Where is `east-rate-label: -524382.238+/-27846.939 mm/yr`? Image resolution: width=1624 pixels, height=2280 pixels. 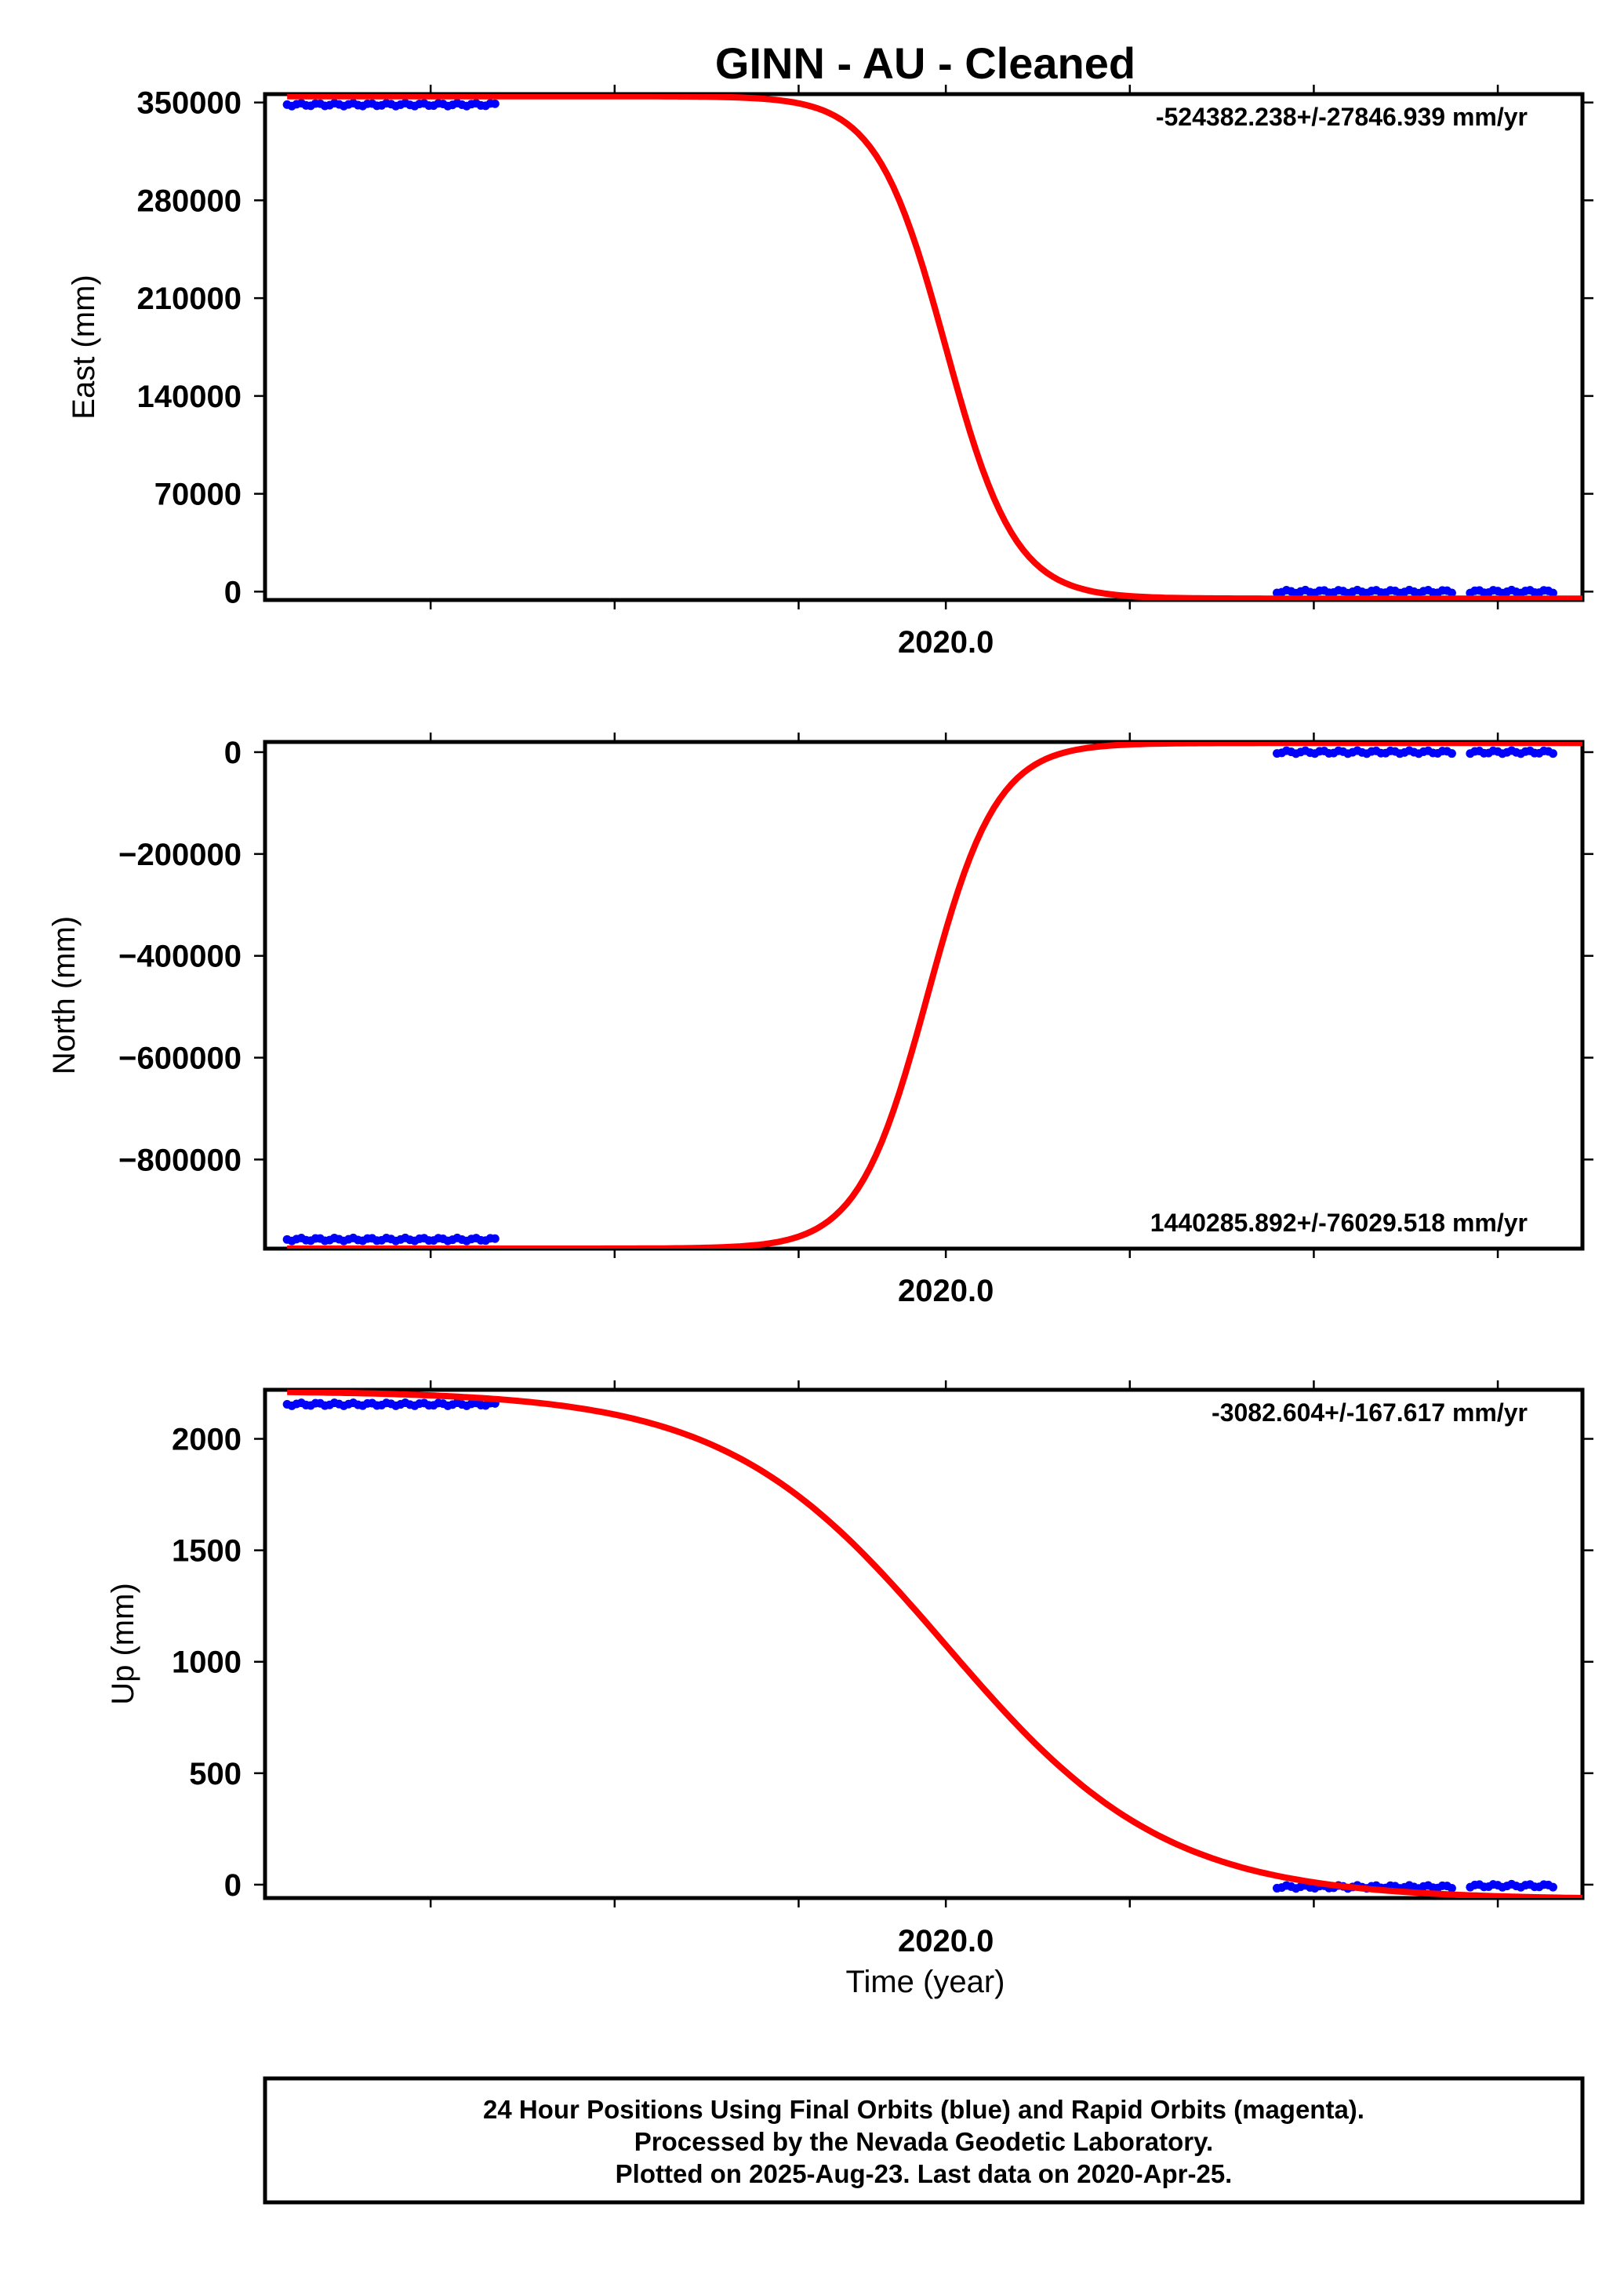 east-rate-label: -524382.238+/-27846.939 mm/yr is located at coordinates (1342, 117).